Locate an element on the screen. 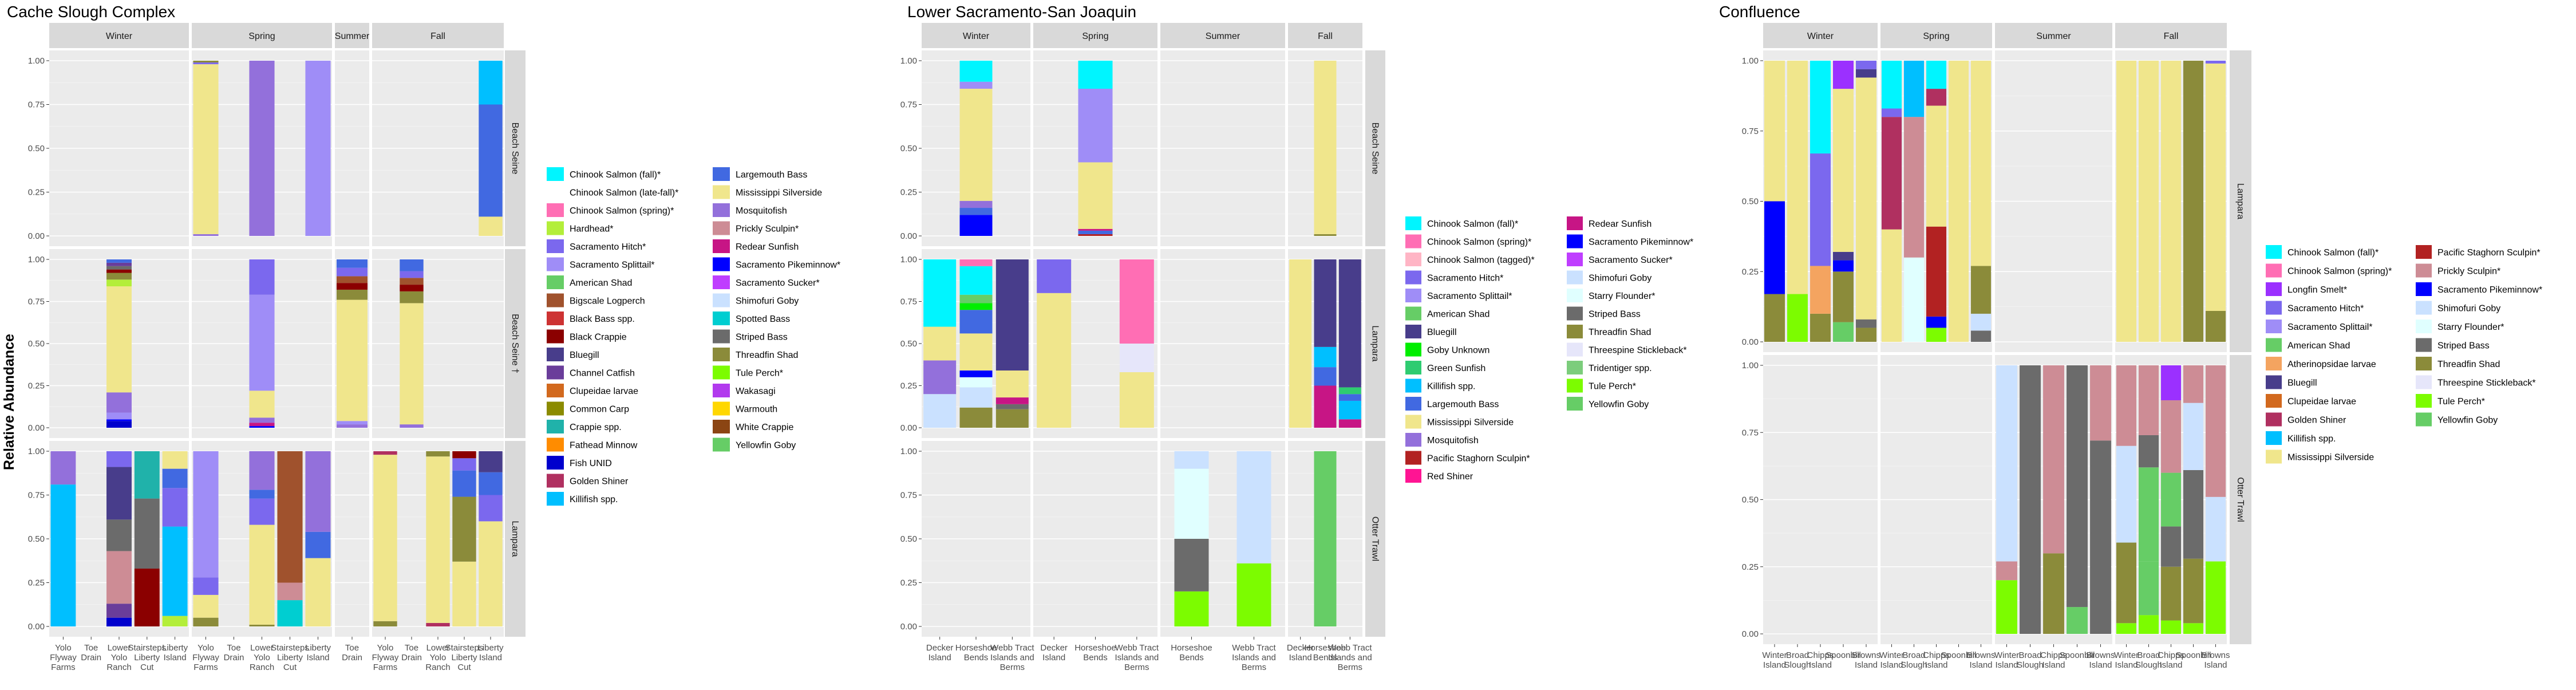 This screenshot has width=2576, height=690. legend-label: Starry Flounder* is located at coordinates (2470, 327).